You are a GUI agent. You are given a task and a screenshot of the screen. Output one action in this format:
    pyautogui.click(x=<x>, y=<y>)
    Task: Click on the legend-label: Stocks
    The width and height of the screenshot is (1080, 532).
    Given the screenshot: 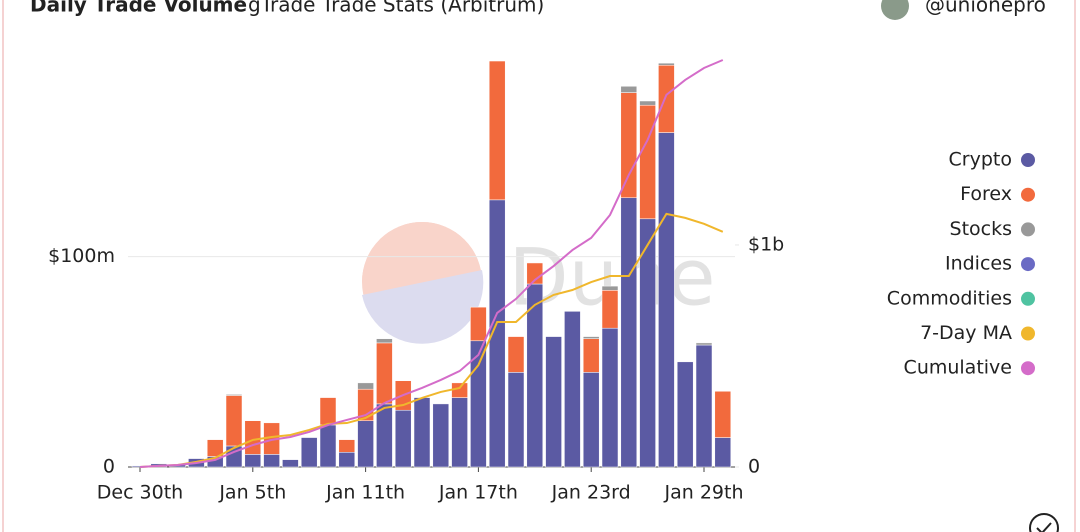 What is the action you would take?
    pyautogui.click(x=981, y=229)
    